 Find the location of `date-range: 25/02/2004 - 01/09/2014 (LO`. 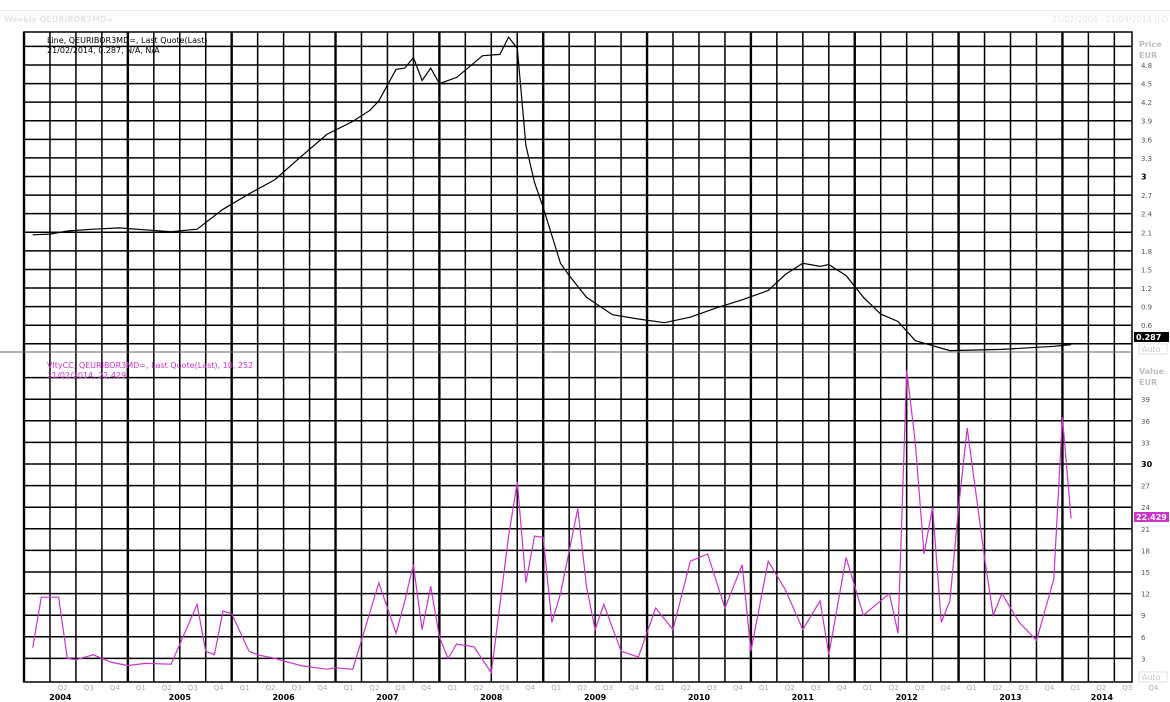

date-range: 25/02/2004 - 01/09/2014 (LO is located at coordinates (1109, 19).